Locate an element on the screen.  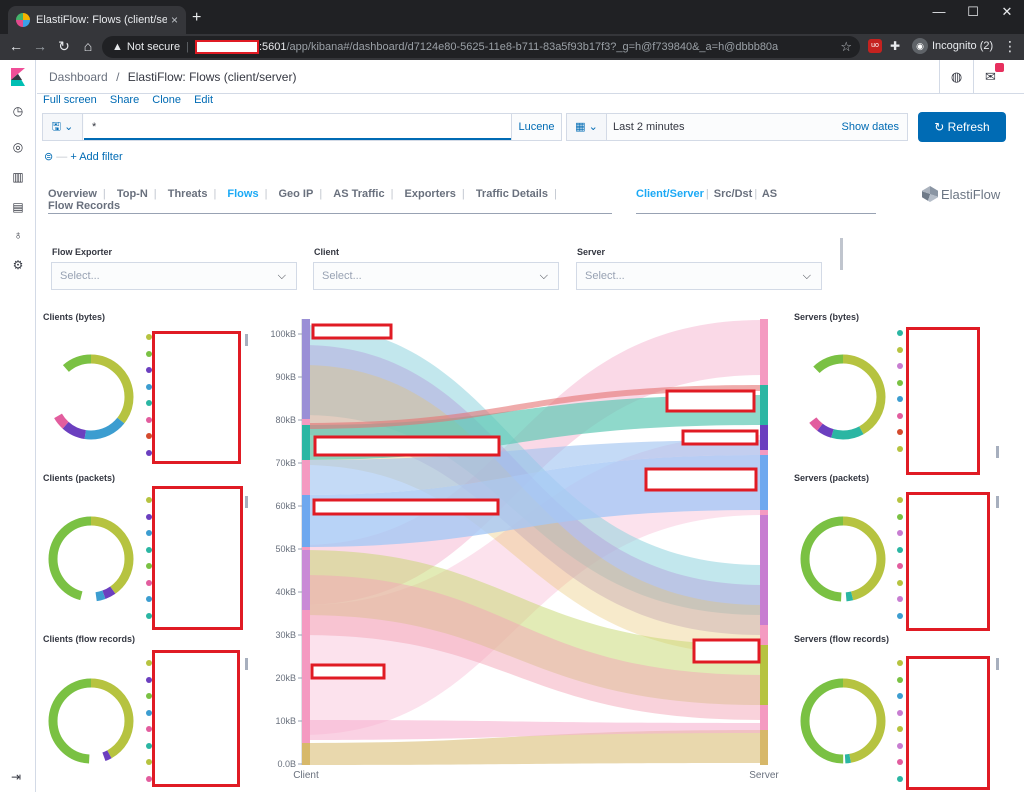
add-filter-link: + Add filter is located at coordinates (96, 157).